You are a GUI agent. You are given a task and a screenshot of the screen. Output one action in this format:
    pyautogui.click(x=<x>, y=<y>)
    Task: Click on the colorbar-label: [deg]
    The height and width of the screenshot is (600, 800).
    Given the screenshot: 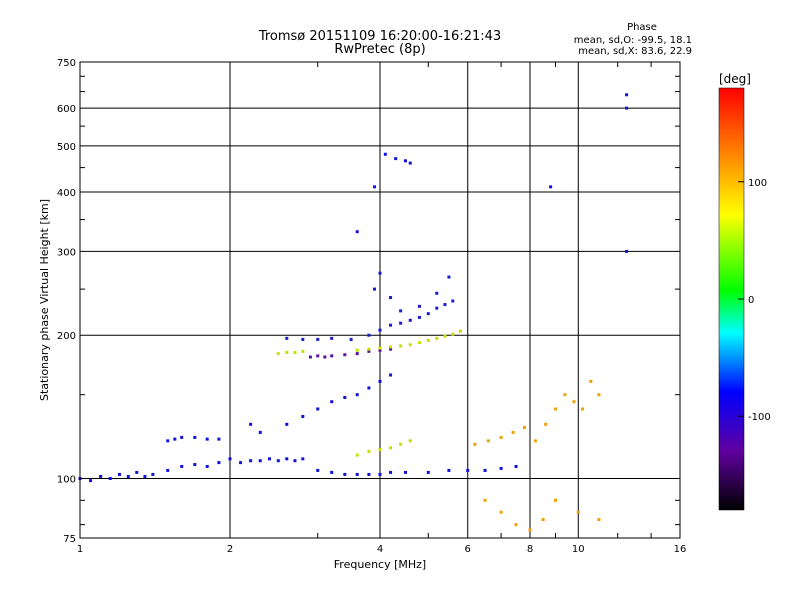 What is the action you would take?
    pyautogui.click(x=735, y=79)
    